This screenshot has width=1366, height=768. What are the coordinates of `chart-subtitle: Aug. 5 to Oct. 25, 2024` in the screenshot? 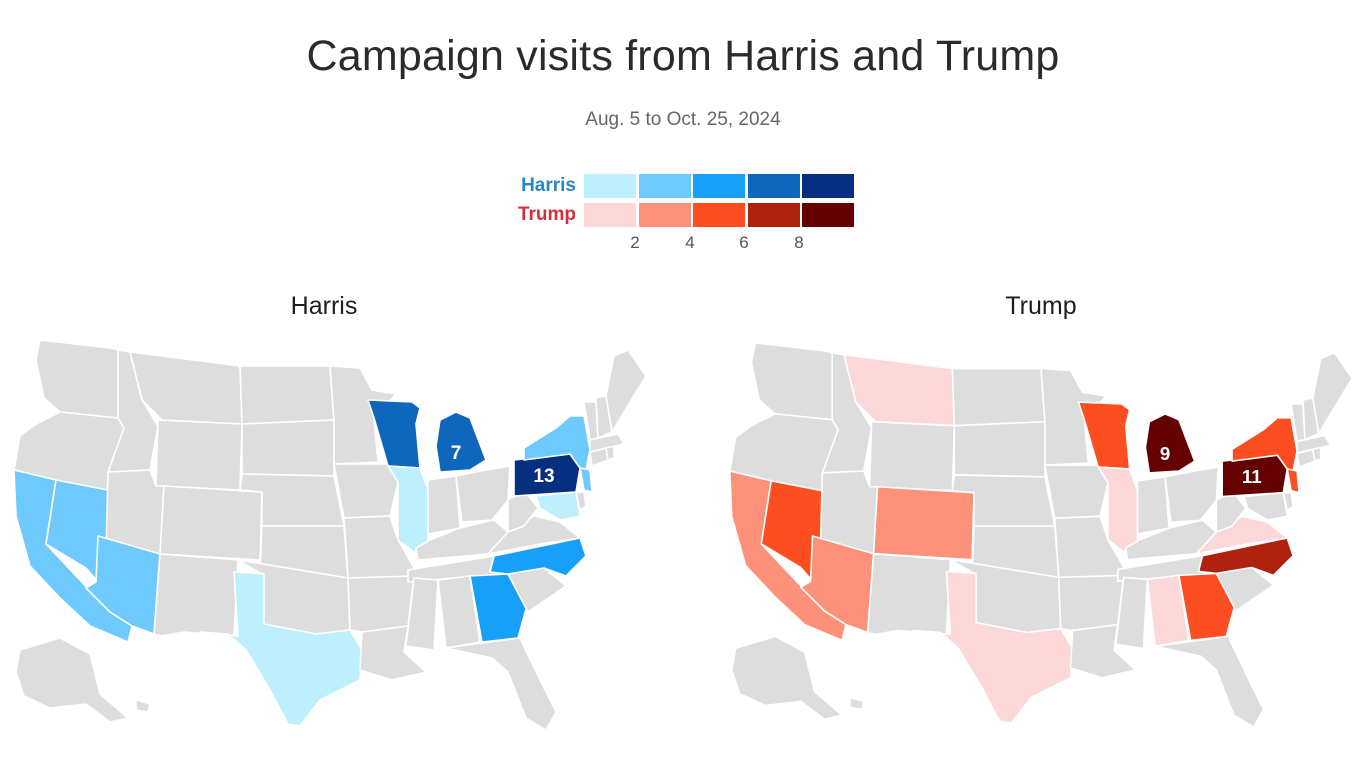 It's located at (683, 119).